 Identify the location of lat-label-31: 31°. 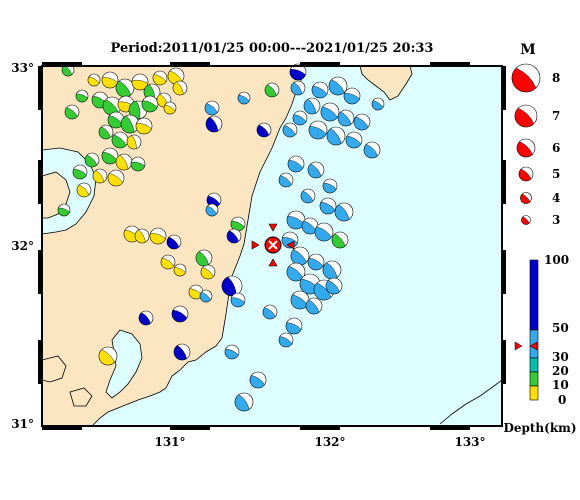
(22, 424).